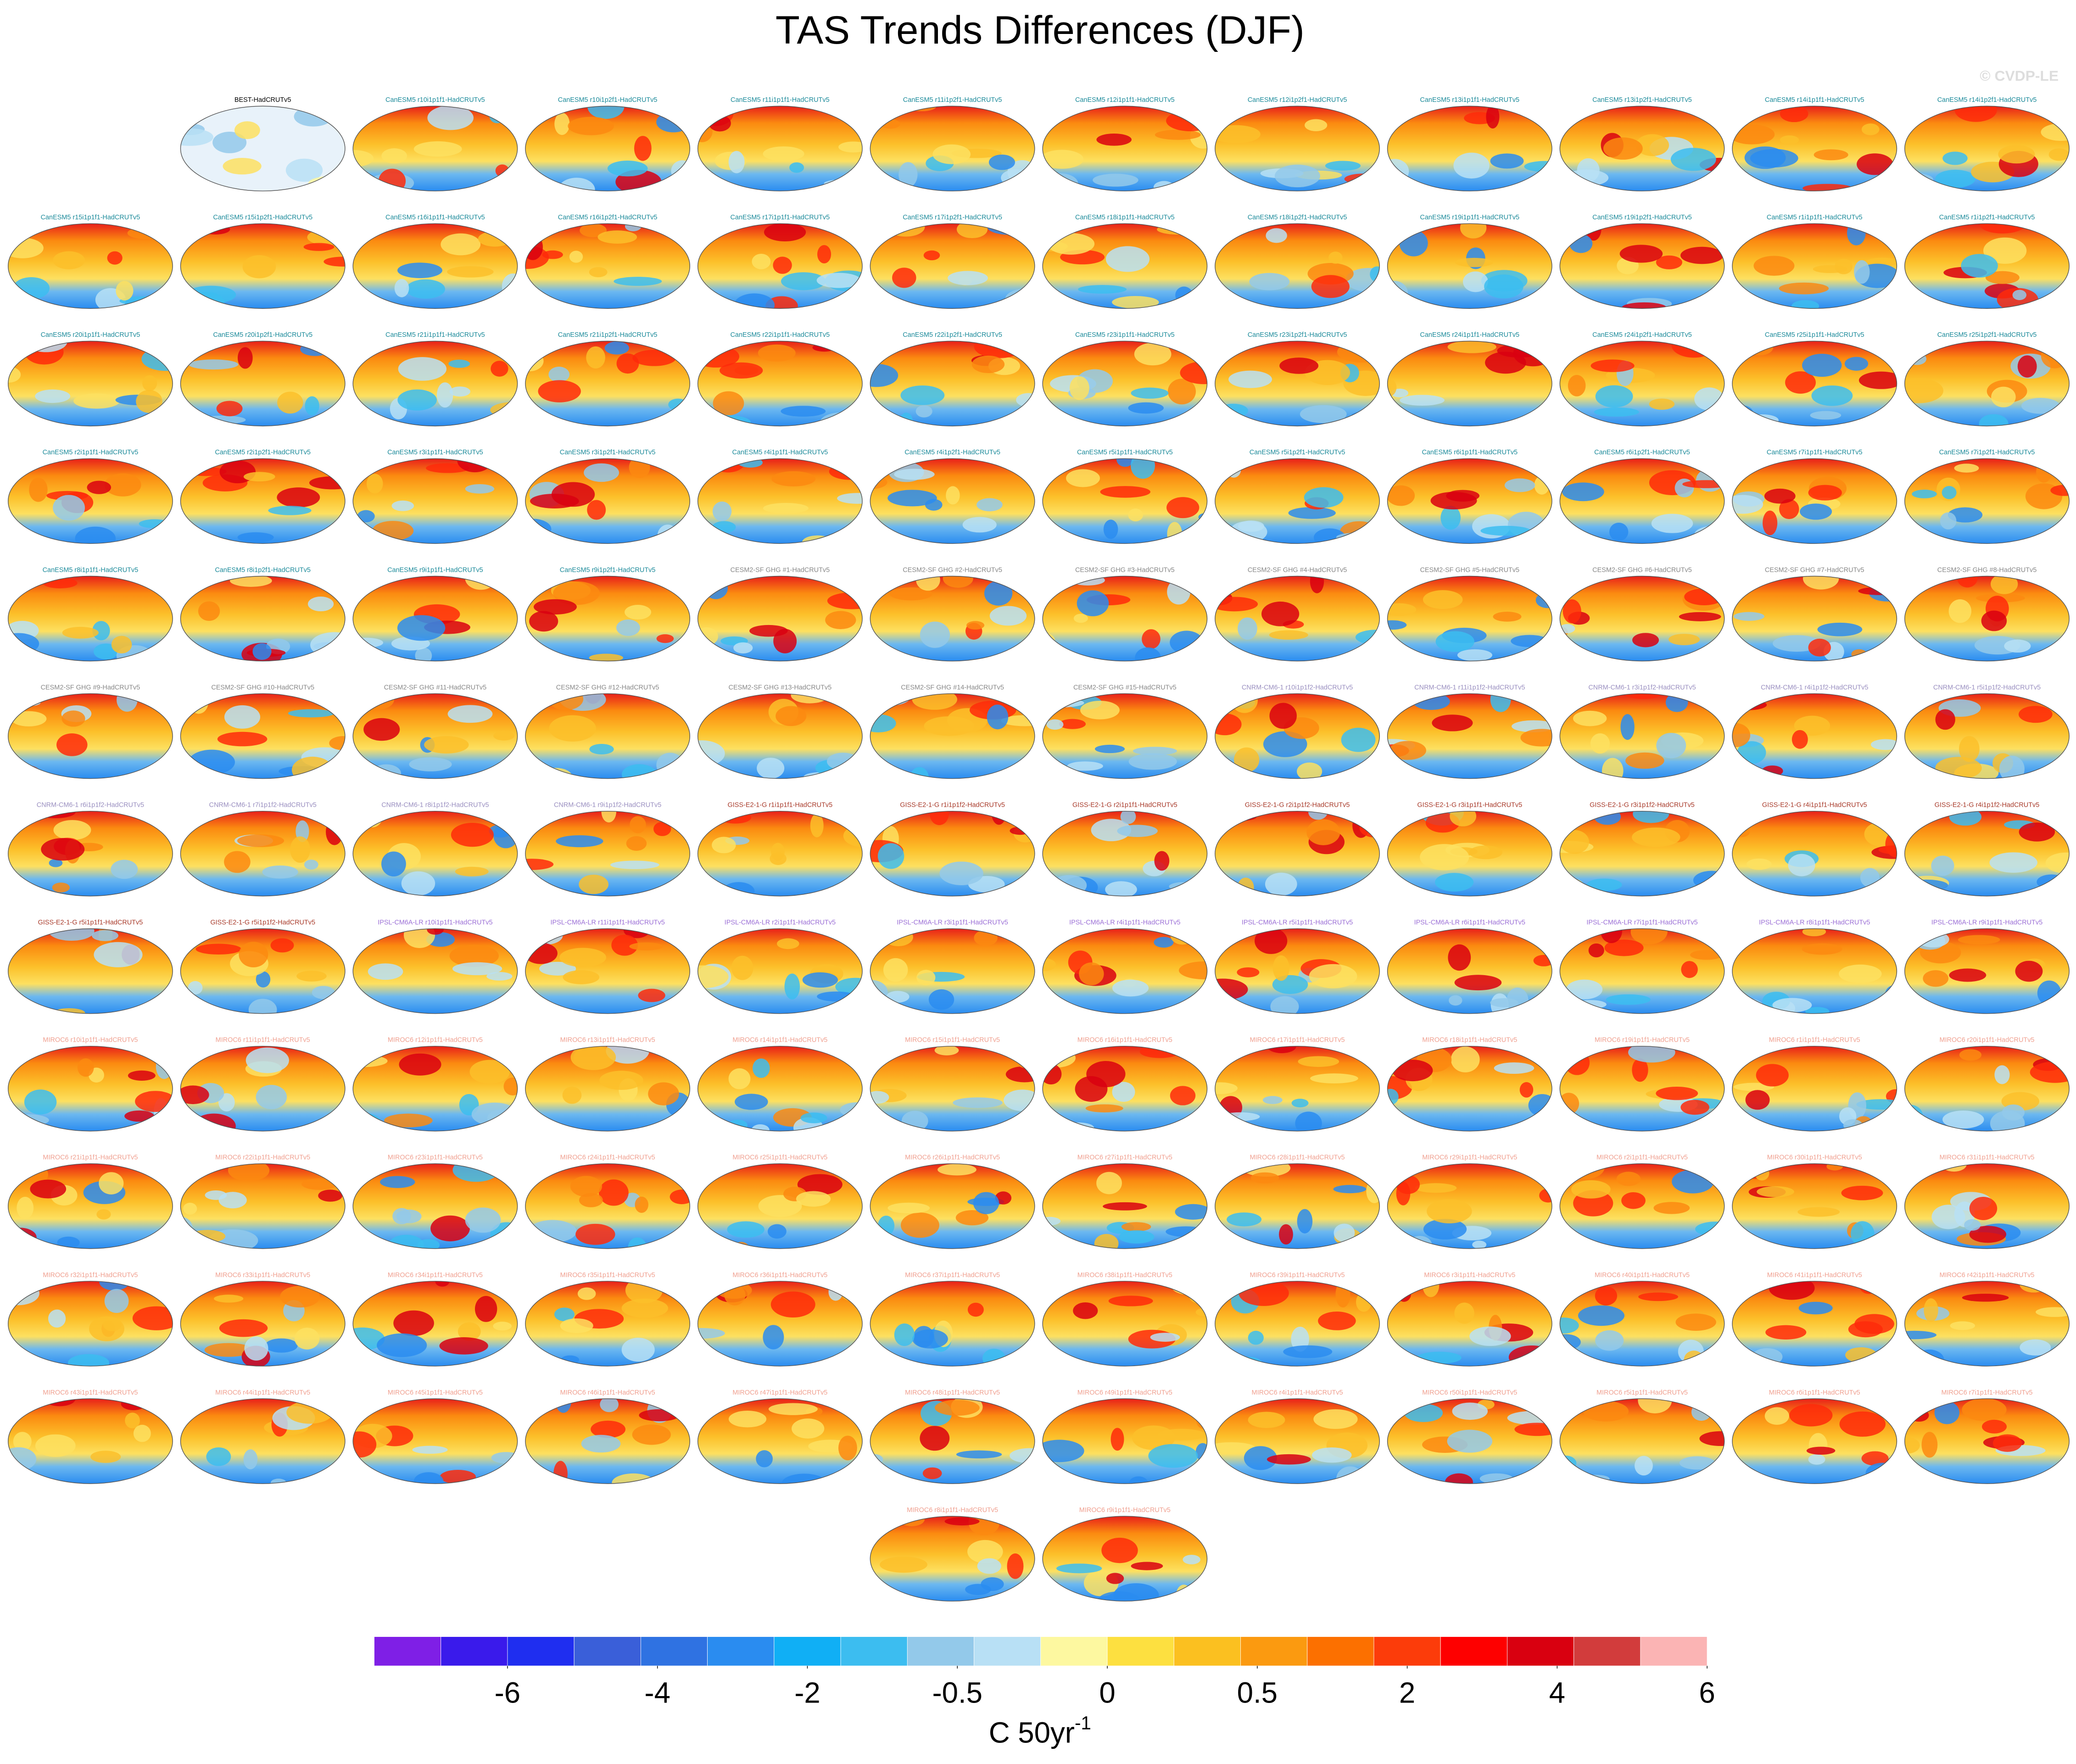 The height and width of the screenshot is (1764, 2076). What do you see at coordinates (807, 1693) in the screenshot?
I see `colorbar-tick-label: -2` at bounding box center [807, 1693].